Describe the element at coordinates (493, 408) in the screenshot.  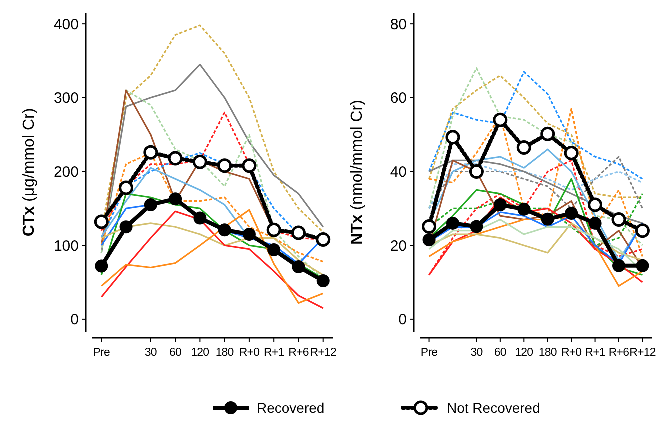
I see `legend-label: Not Recovered` at that location.